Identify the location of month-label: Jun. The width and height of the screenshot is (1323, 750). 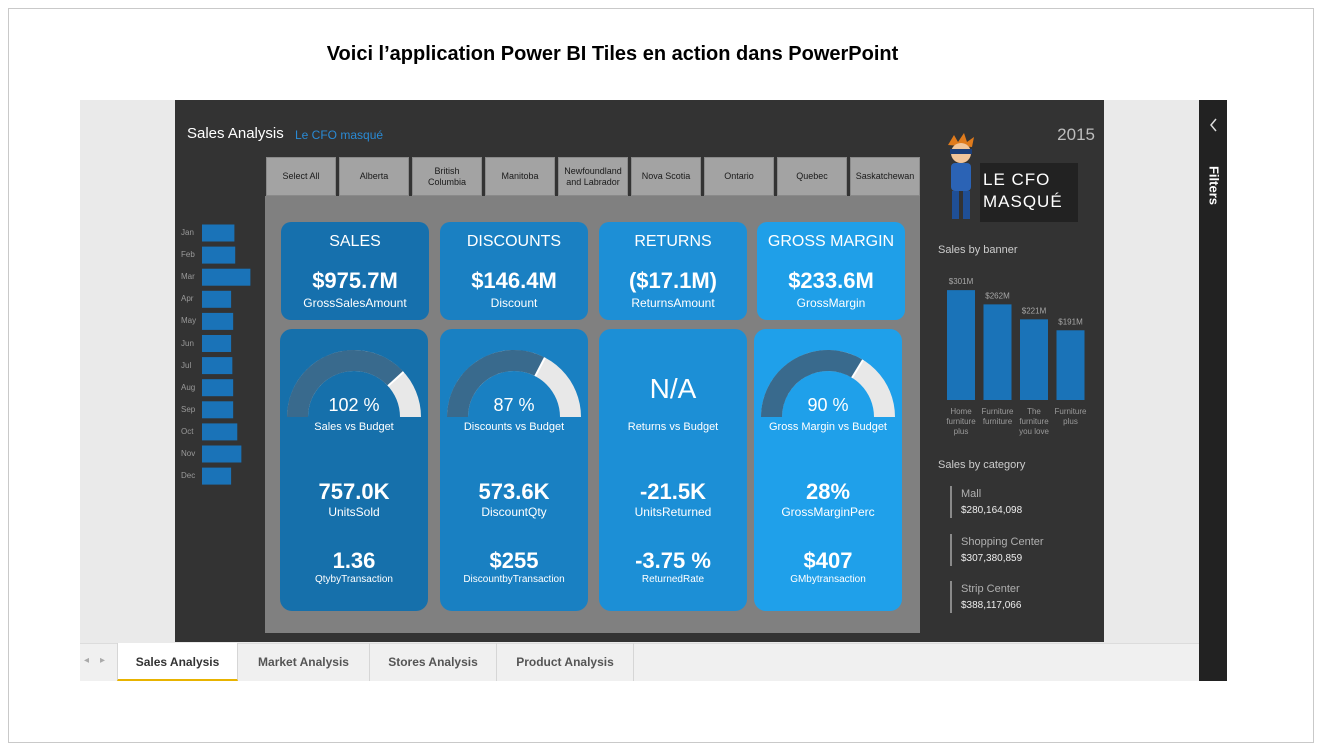
(187, 343).